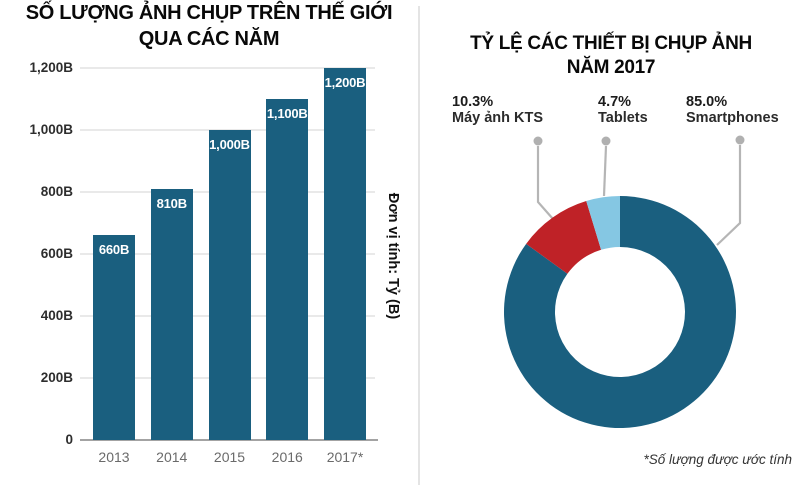 This screenshot has height=485, width=800. Describe the element at coordinates (56, 253) in the screenshot. I see `y-axis-tick-label: 600B` at that location.